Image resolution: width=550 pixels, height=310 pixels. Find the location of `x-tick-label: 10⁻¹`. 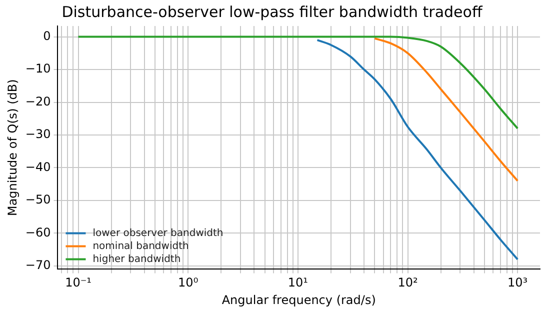

x-tick-label: 10⁻¹ is located at coordinates (78, 283).